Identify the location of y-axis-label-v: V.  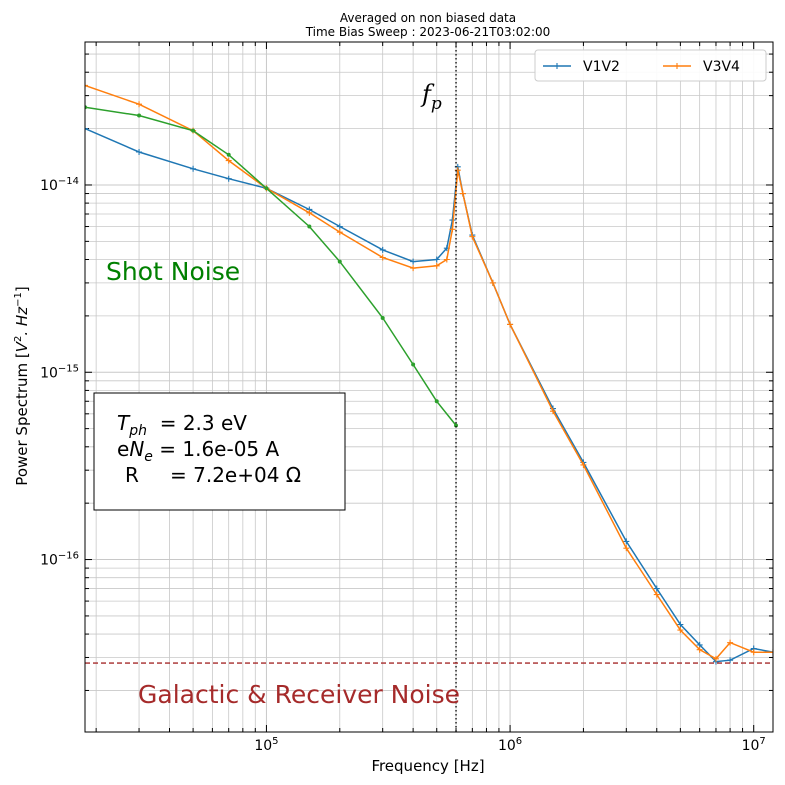
(22, 346).